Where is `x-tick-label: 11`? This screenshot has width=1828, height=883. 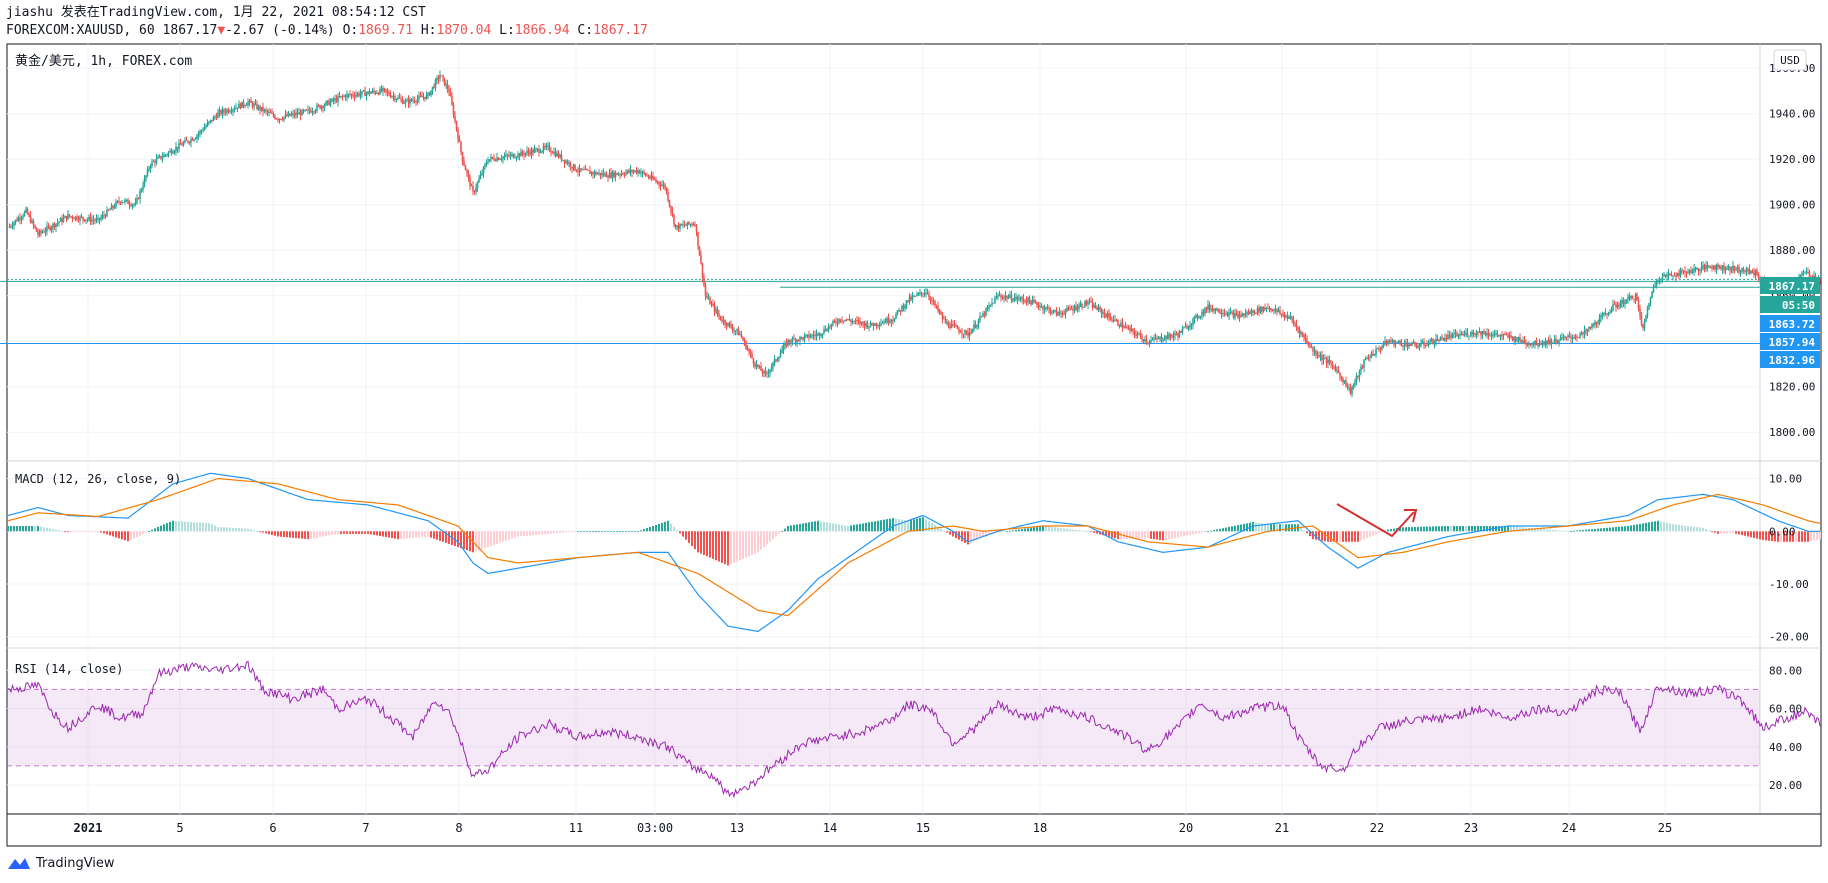 x-tick-label: 11 is located at coordinates (576, 828).